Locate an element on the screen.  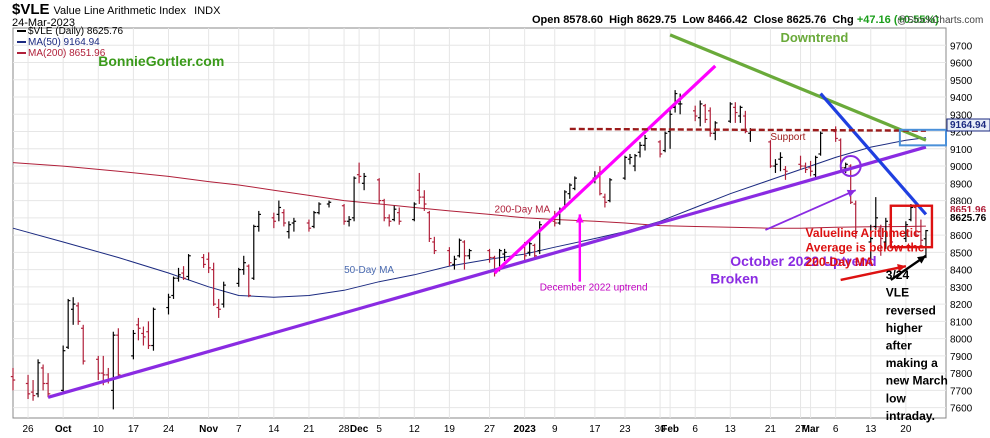
price-label: 8651.96 is located at coordinates (968, 210).